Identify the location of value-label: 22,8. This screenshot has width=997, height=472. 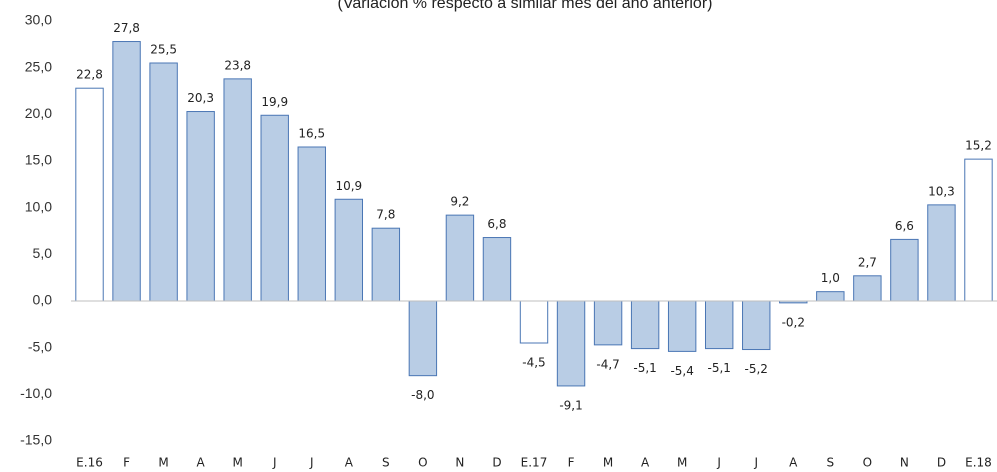
(89, 75).